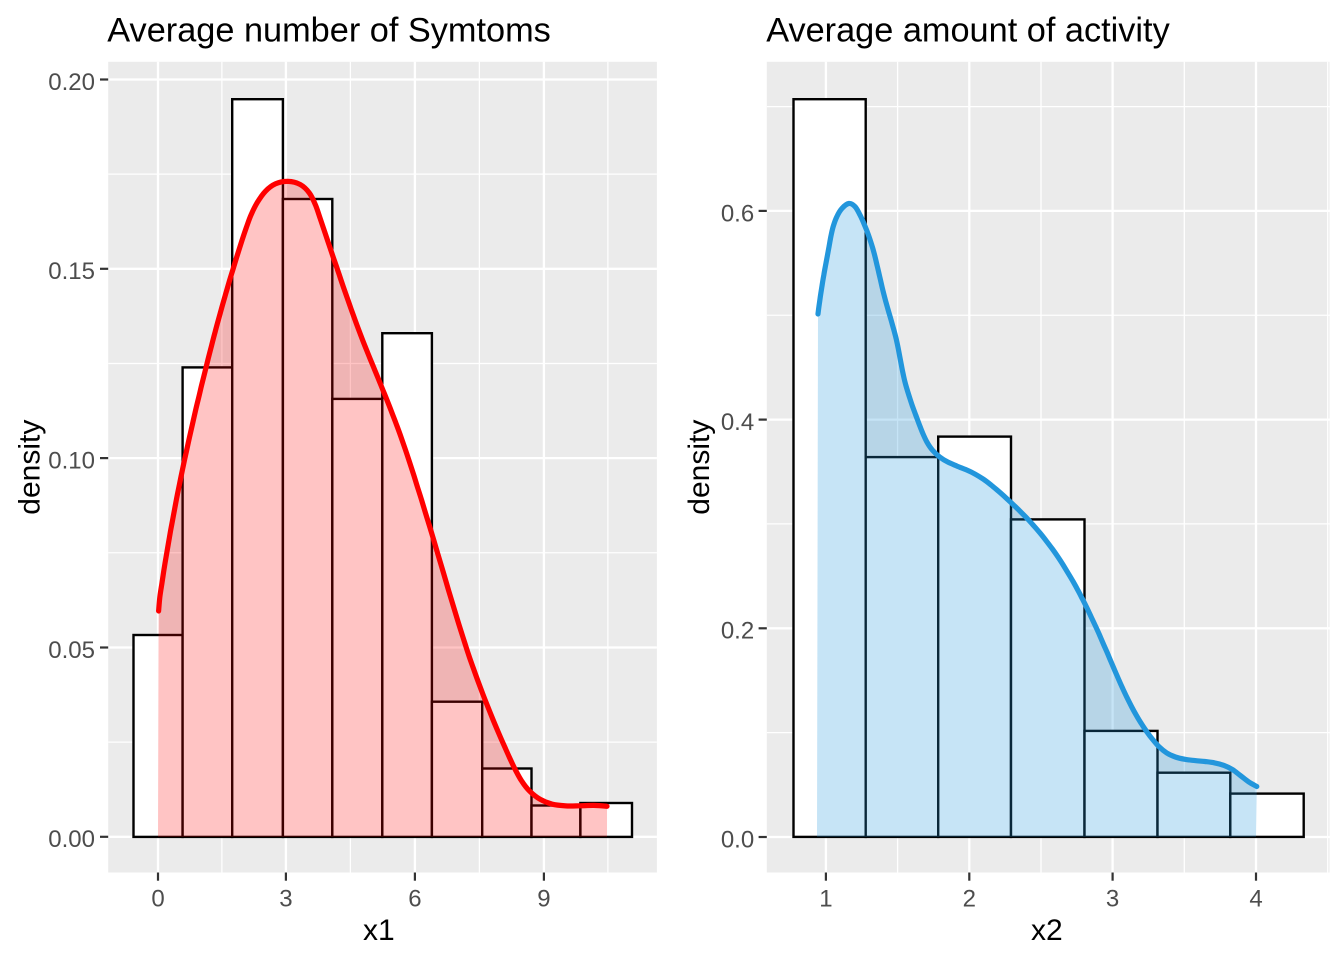 This screenshot has width=1344, height=960. What do you see at coordinates (1047, 930) in the screenshot?
I see `svg-text: x2` at bounding box center [1047, 930].